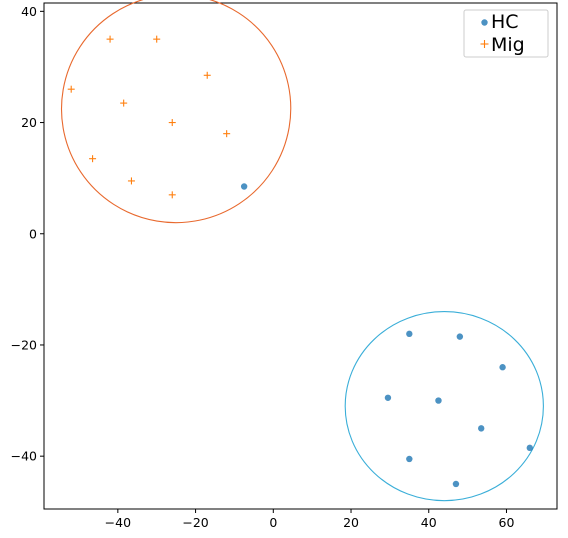  Describe the element at coordinates (507, 522) in the screenshot. I see `x-tick-label: 60` at that location.